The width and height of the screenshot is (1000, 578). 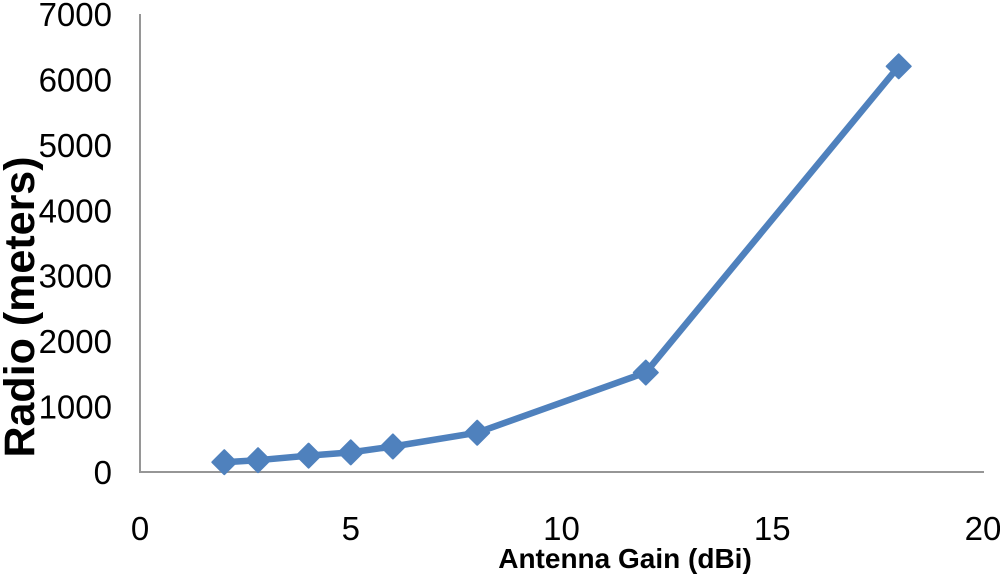 I want to click on y-tick-label: 5000, so click(x=75, y=145).